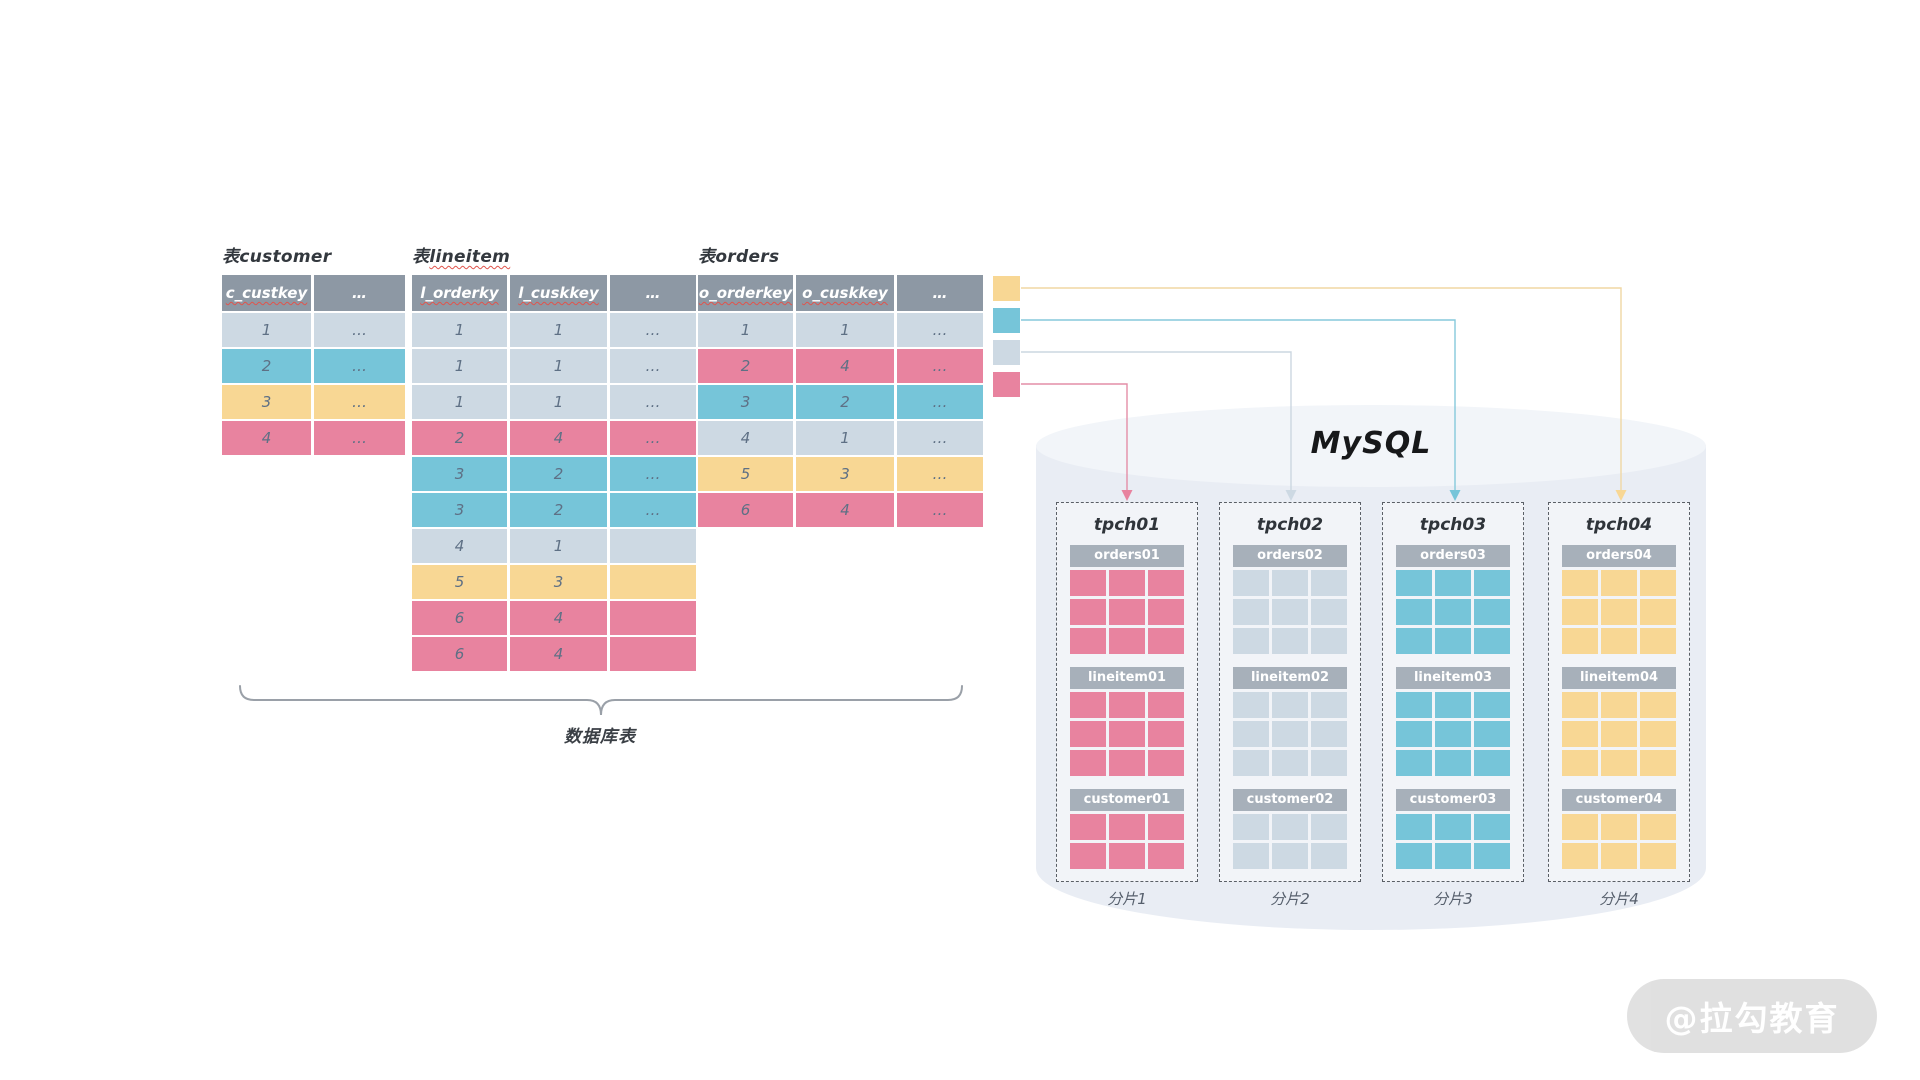 The width and height of the screenshot is (1920, 1080). I want to click on table-title-name: lineitem, so click(470, 257).